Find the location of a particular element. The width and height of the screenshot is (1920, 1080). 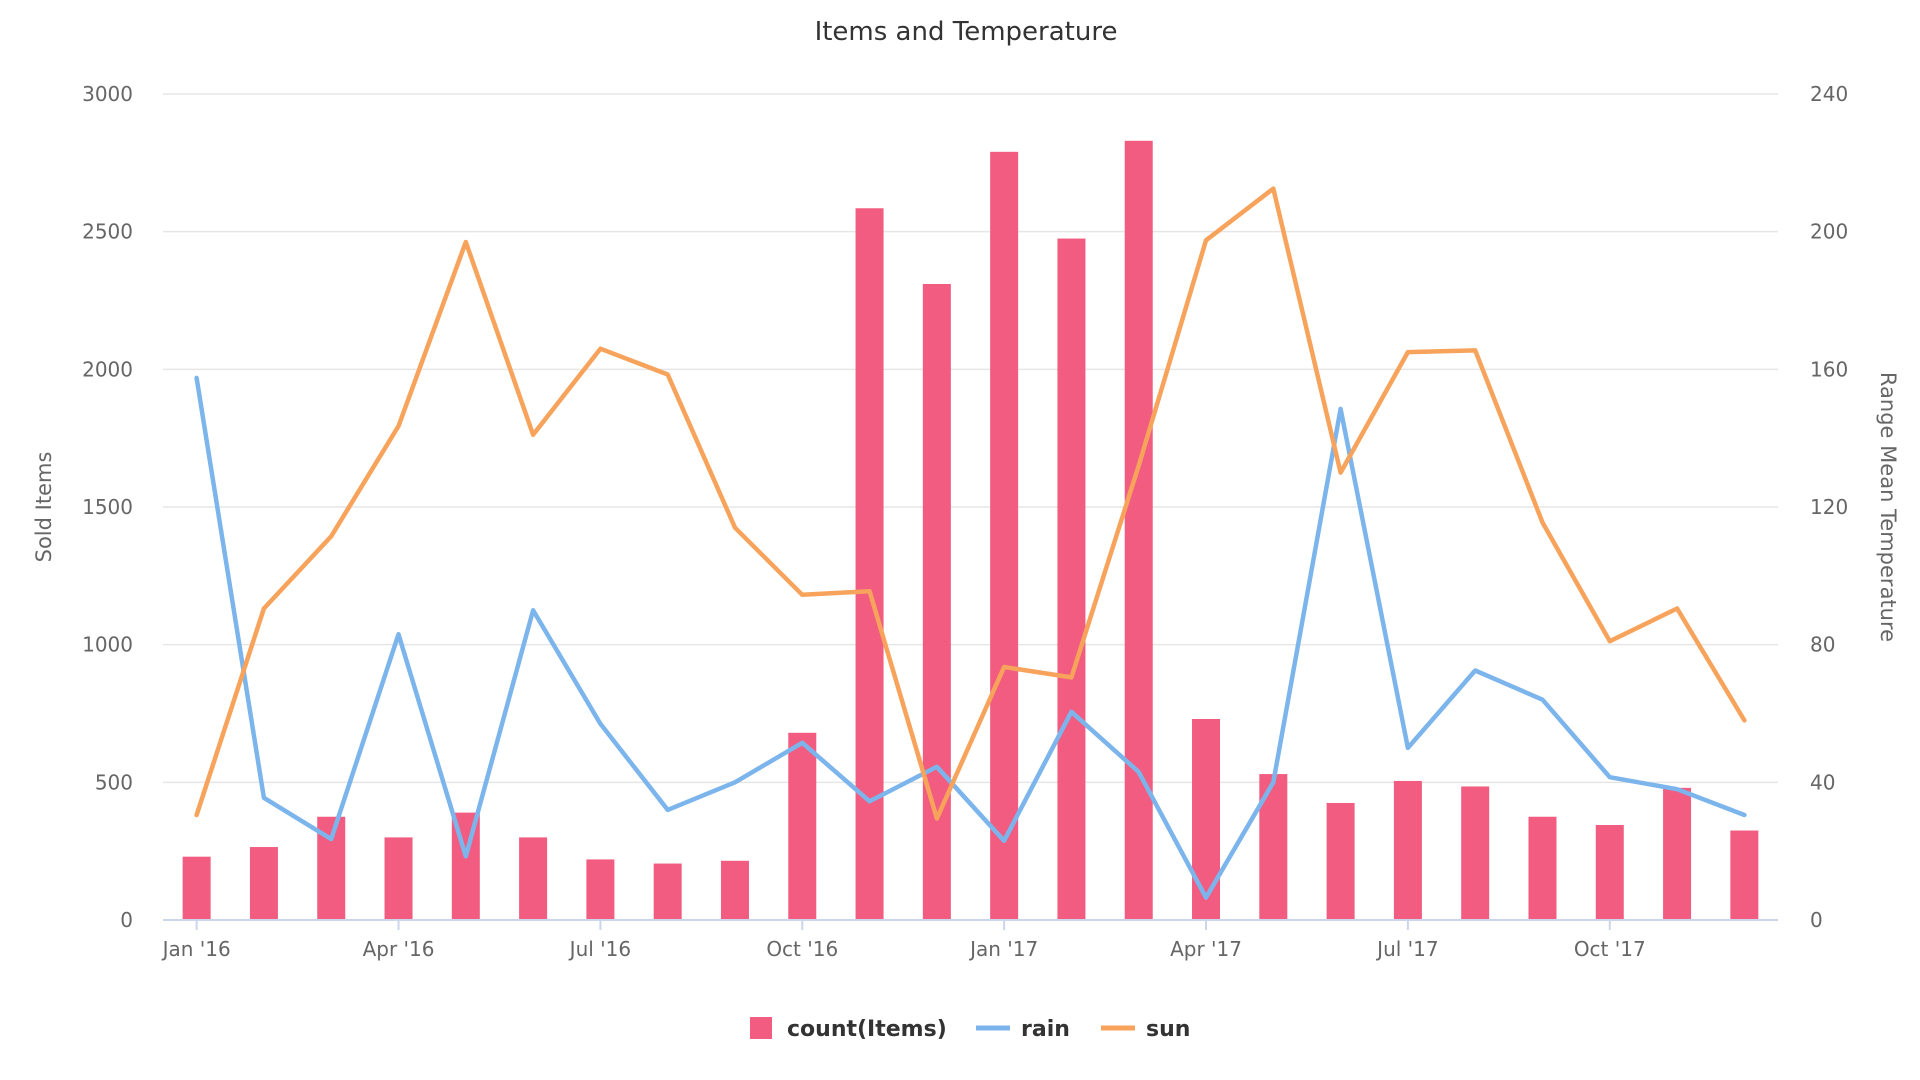

y-right-tick-label: 80 is located at coordinates (1822, 645).